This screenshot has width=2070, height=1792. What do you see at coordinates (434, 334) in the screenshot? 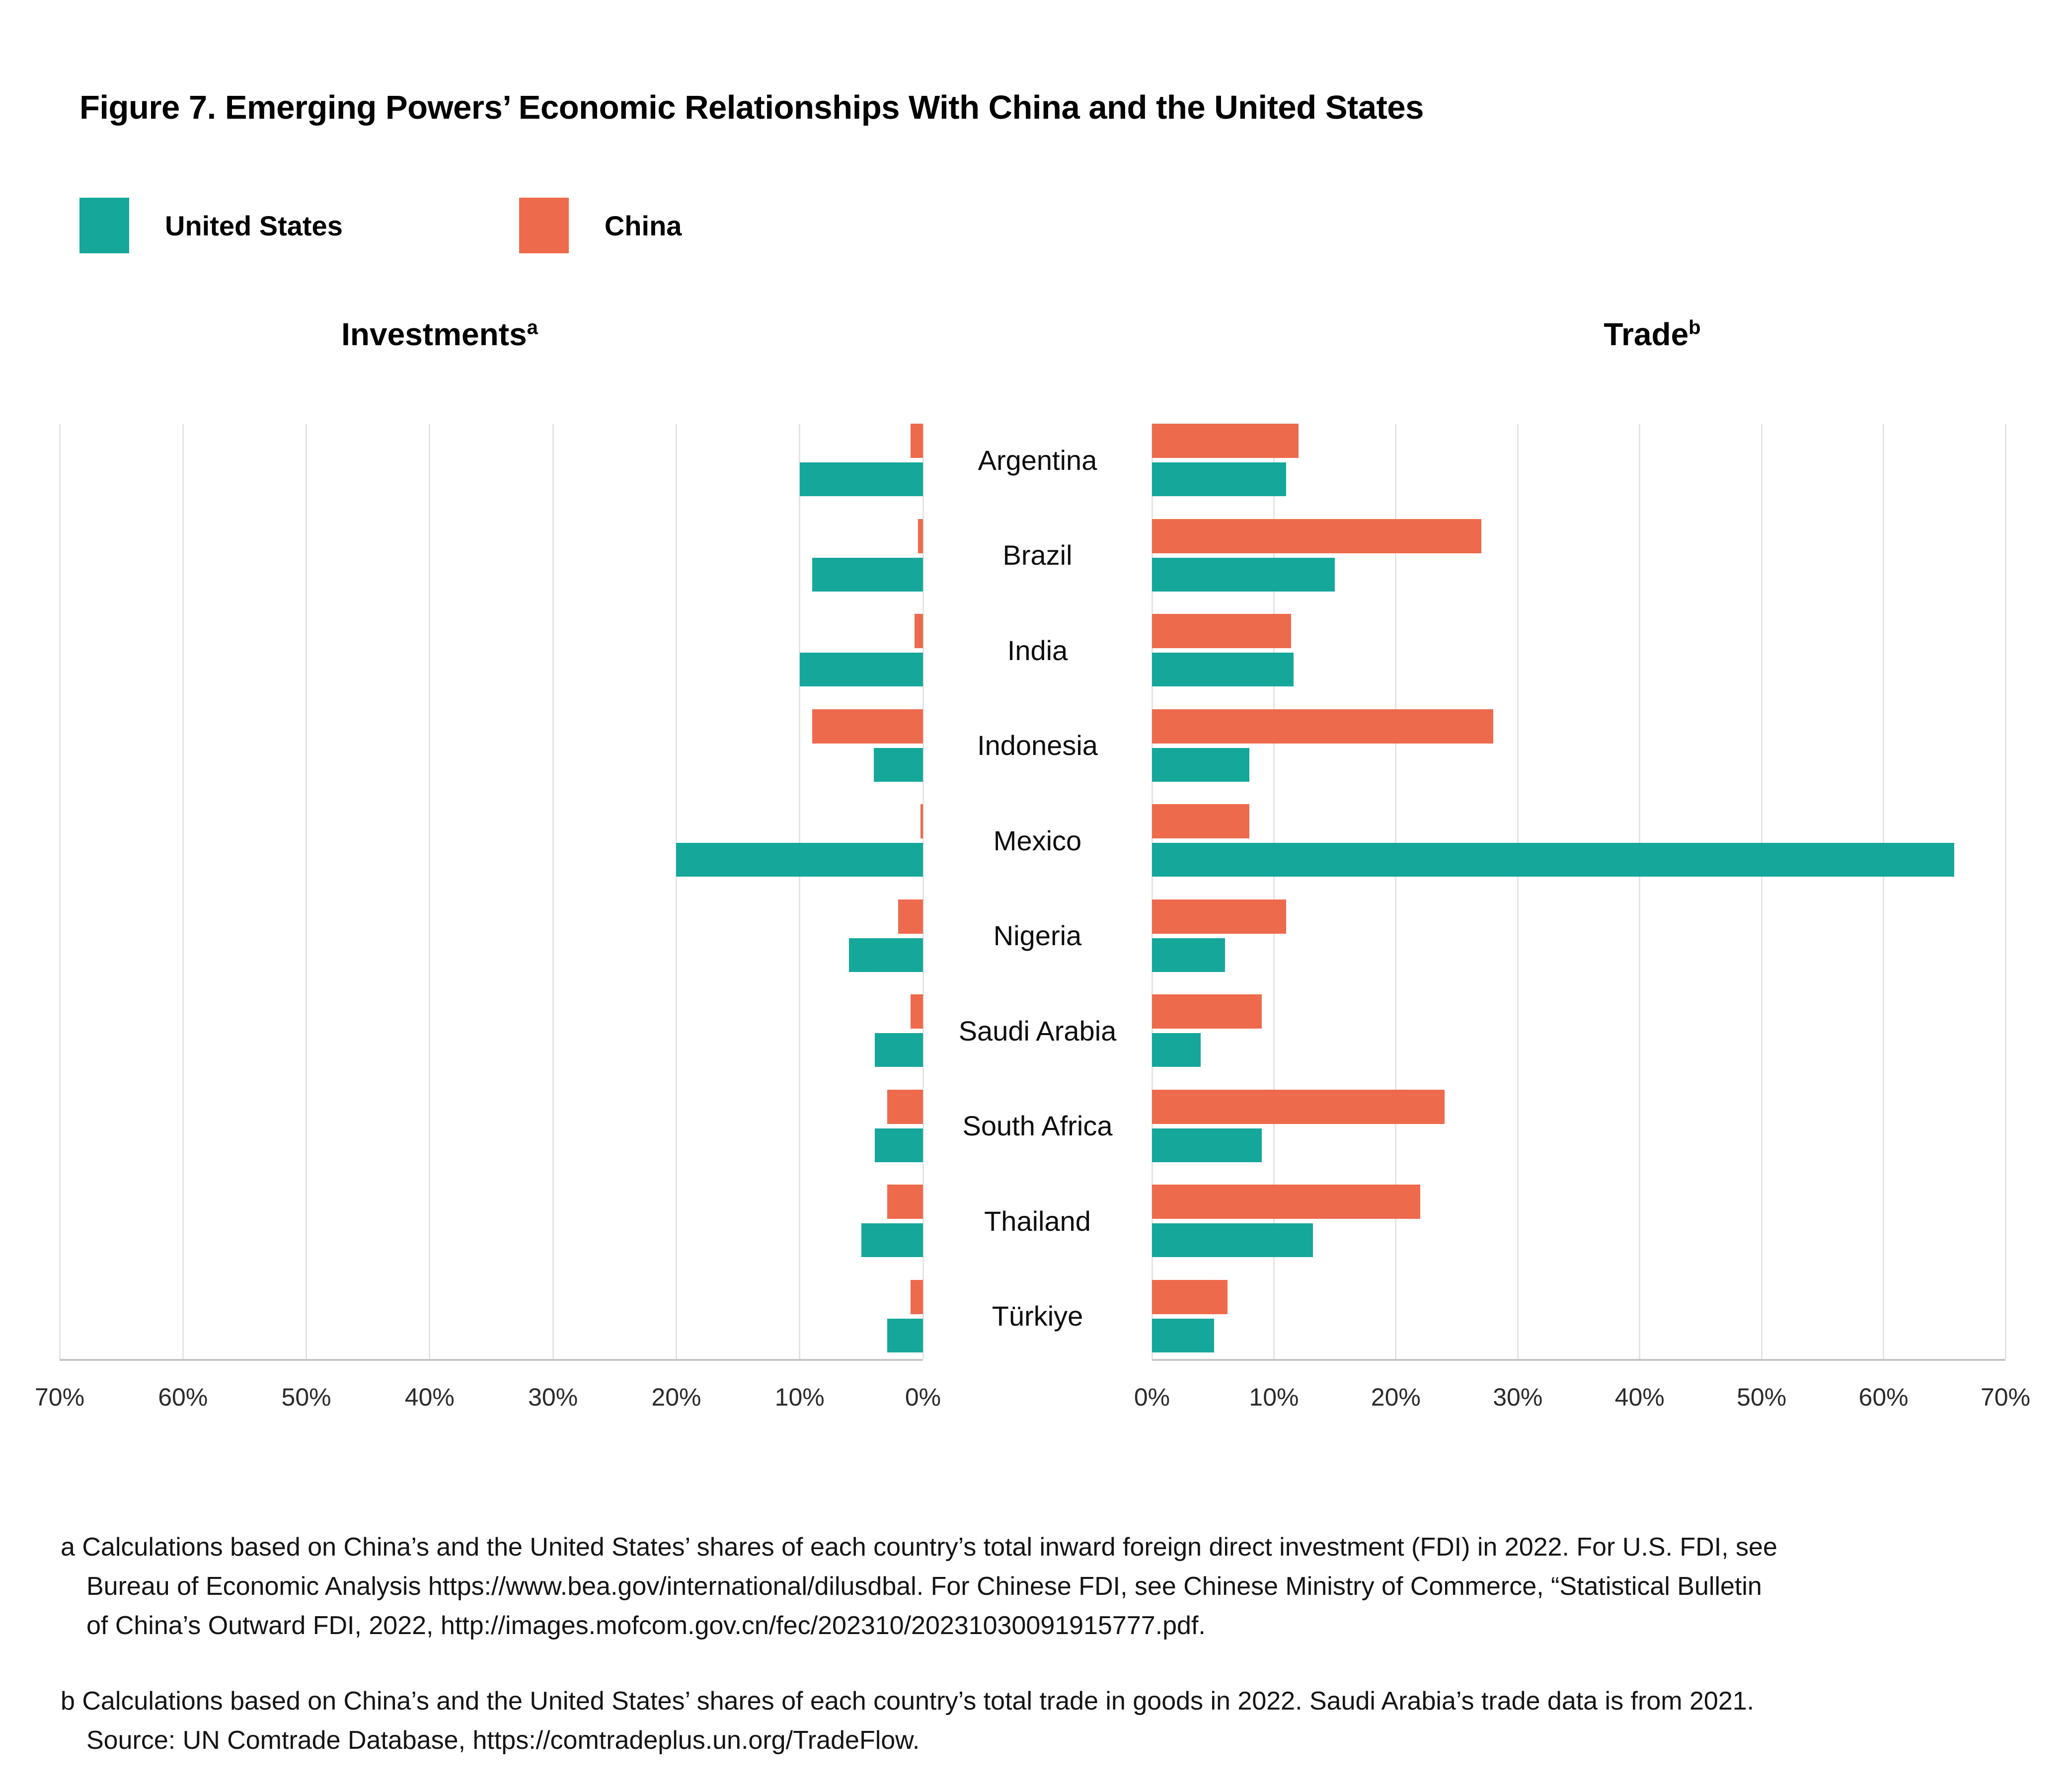
I see `investments-header-text: Investments` at bounding box center [434, 334].